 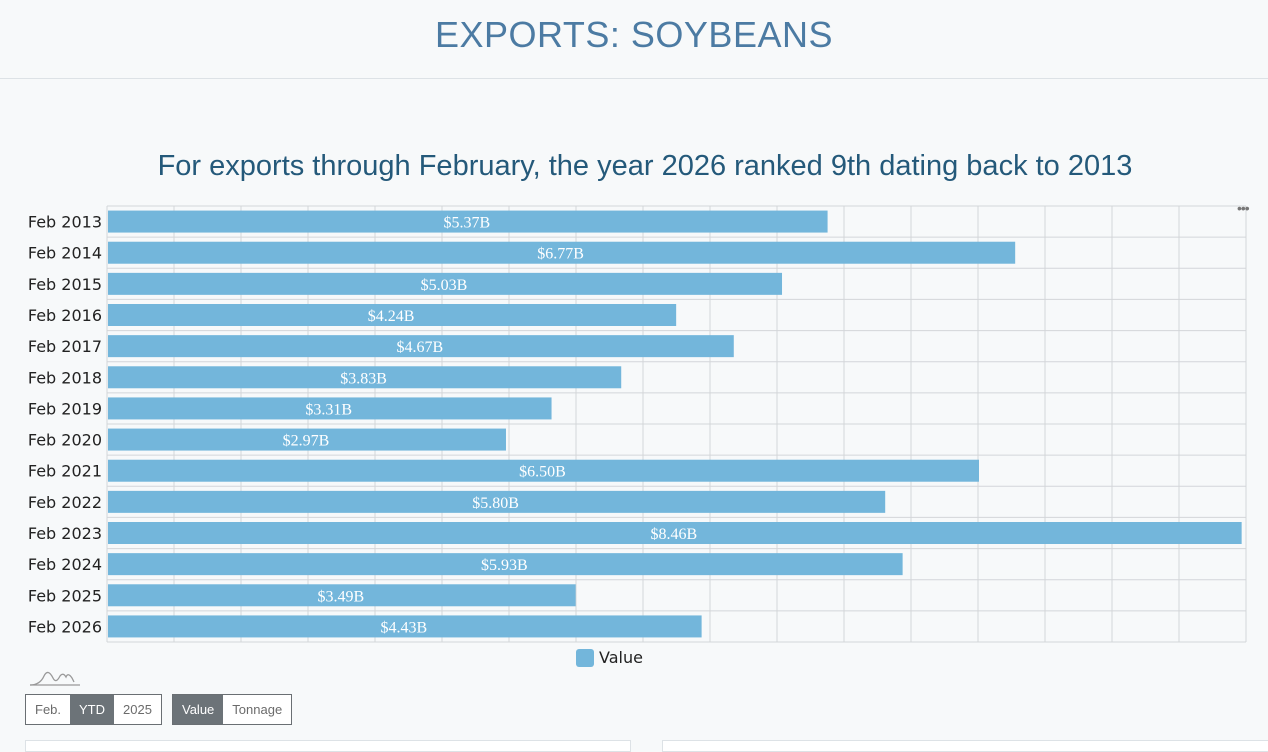 I want to click on data-label: $4.24B, so click(x=391, y=316).